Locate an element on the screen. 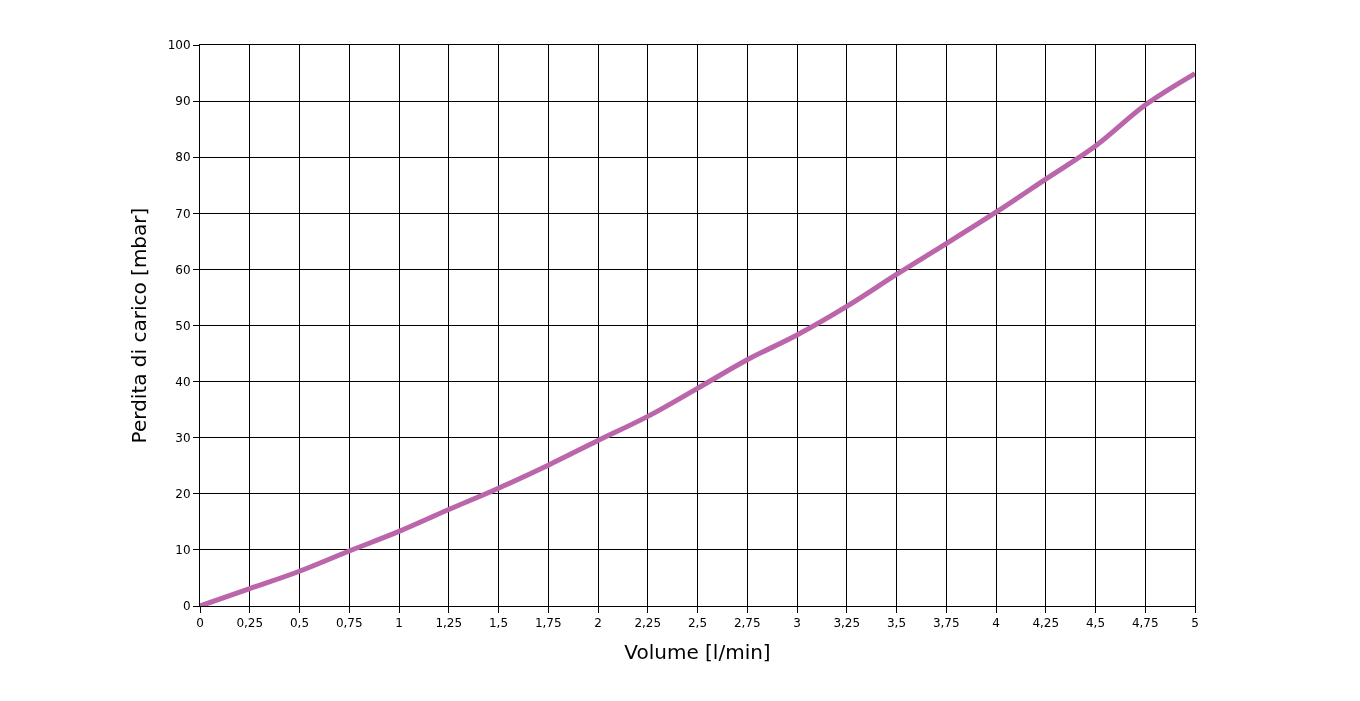 The image size is (1360, 701). x-tick-label: 4 is located at coordinates (996, 623).